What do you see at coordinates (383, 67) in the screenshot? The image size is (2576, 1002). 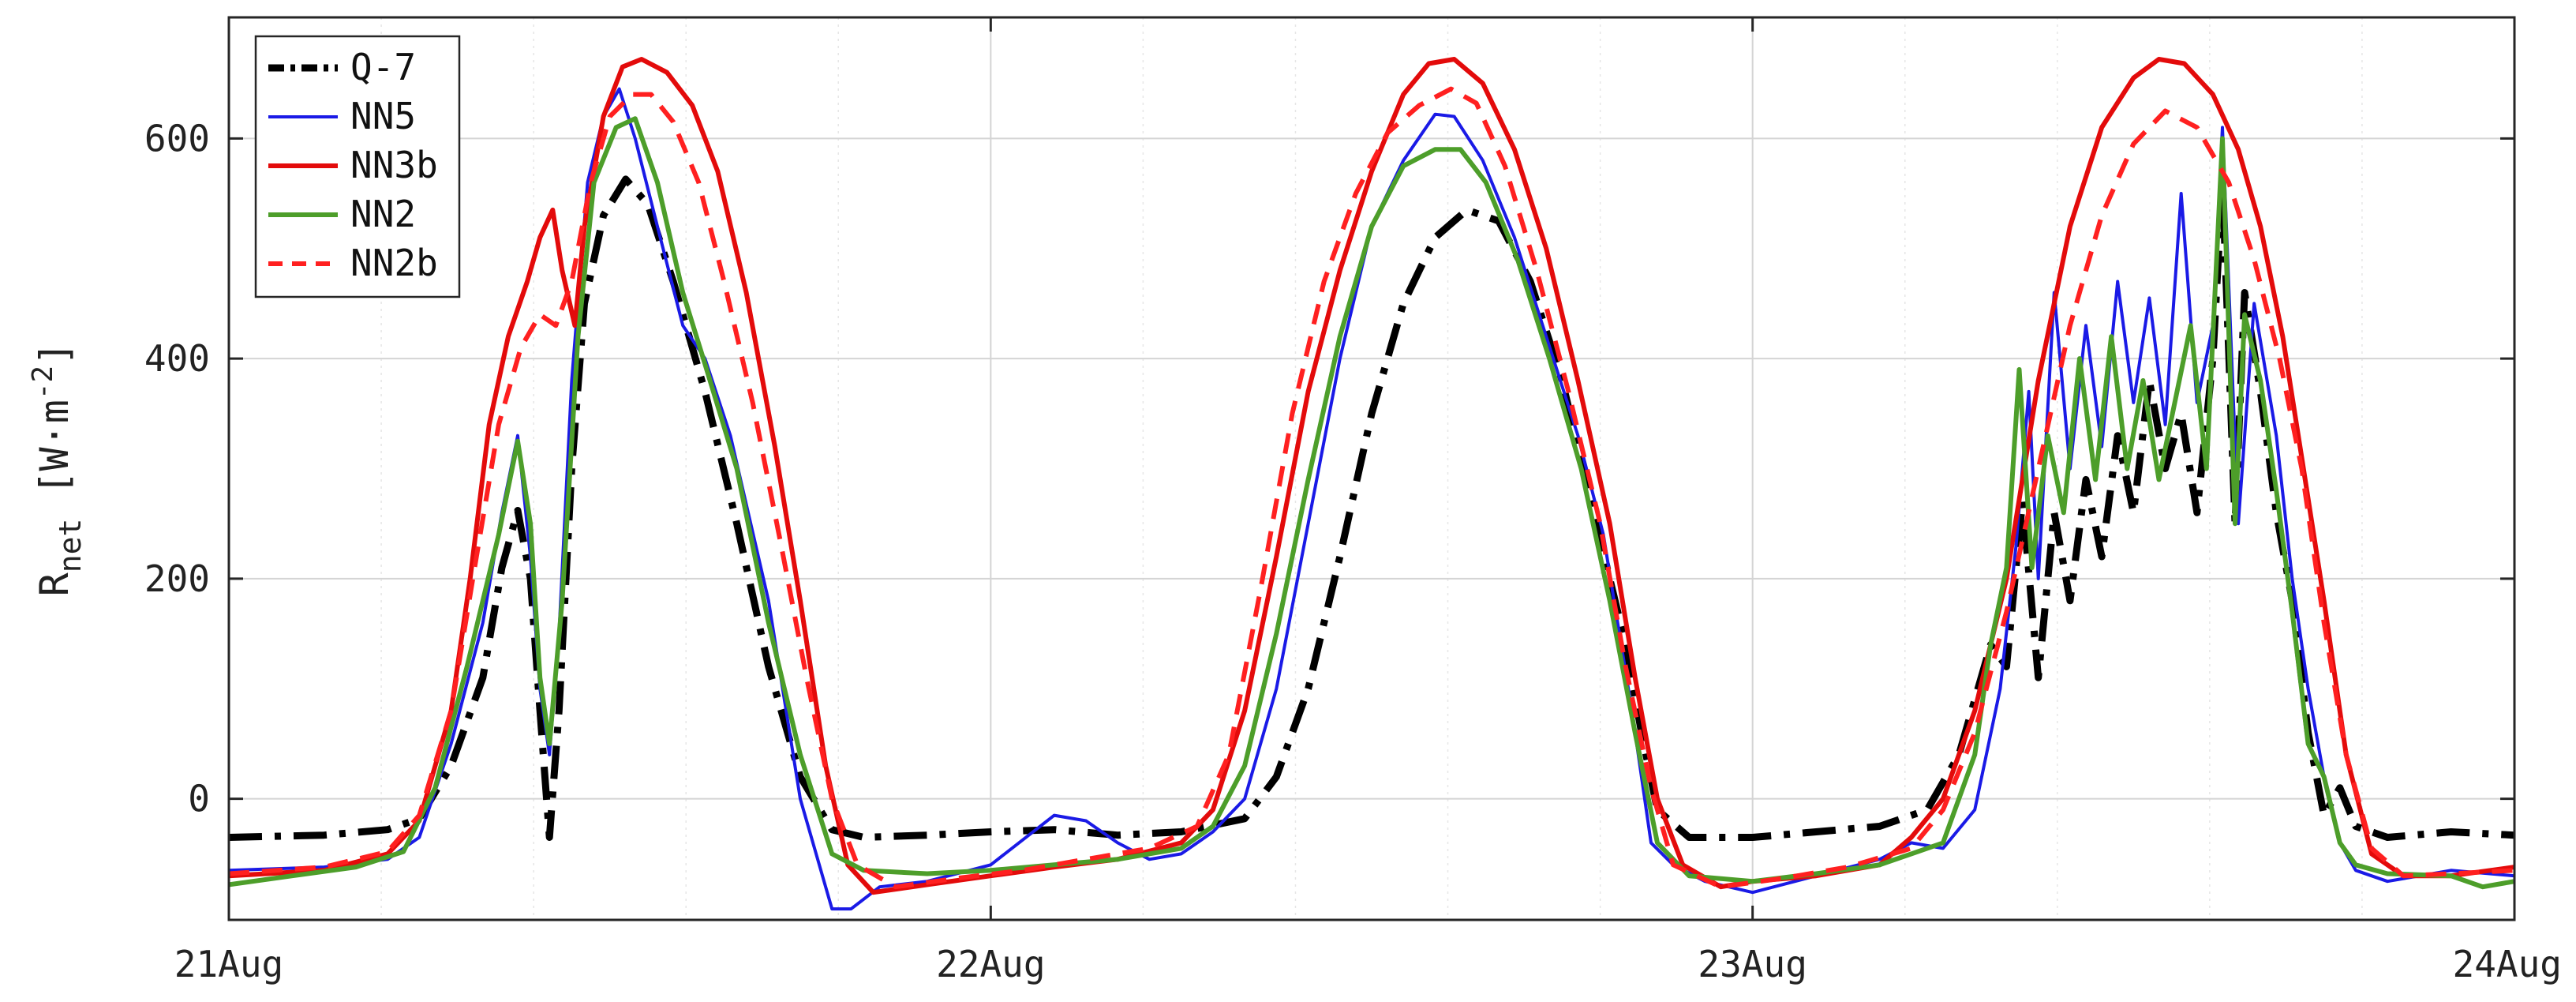 I see `legend-label: Q-7` at bounding box center [383, 67].